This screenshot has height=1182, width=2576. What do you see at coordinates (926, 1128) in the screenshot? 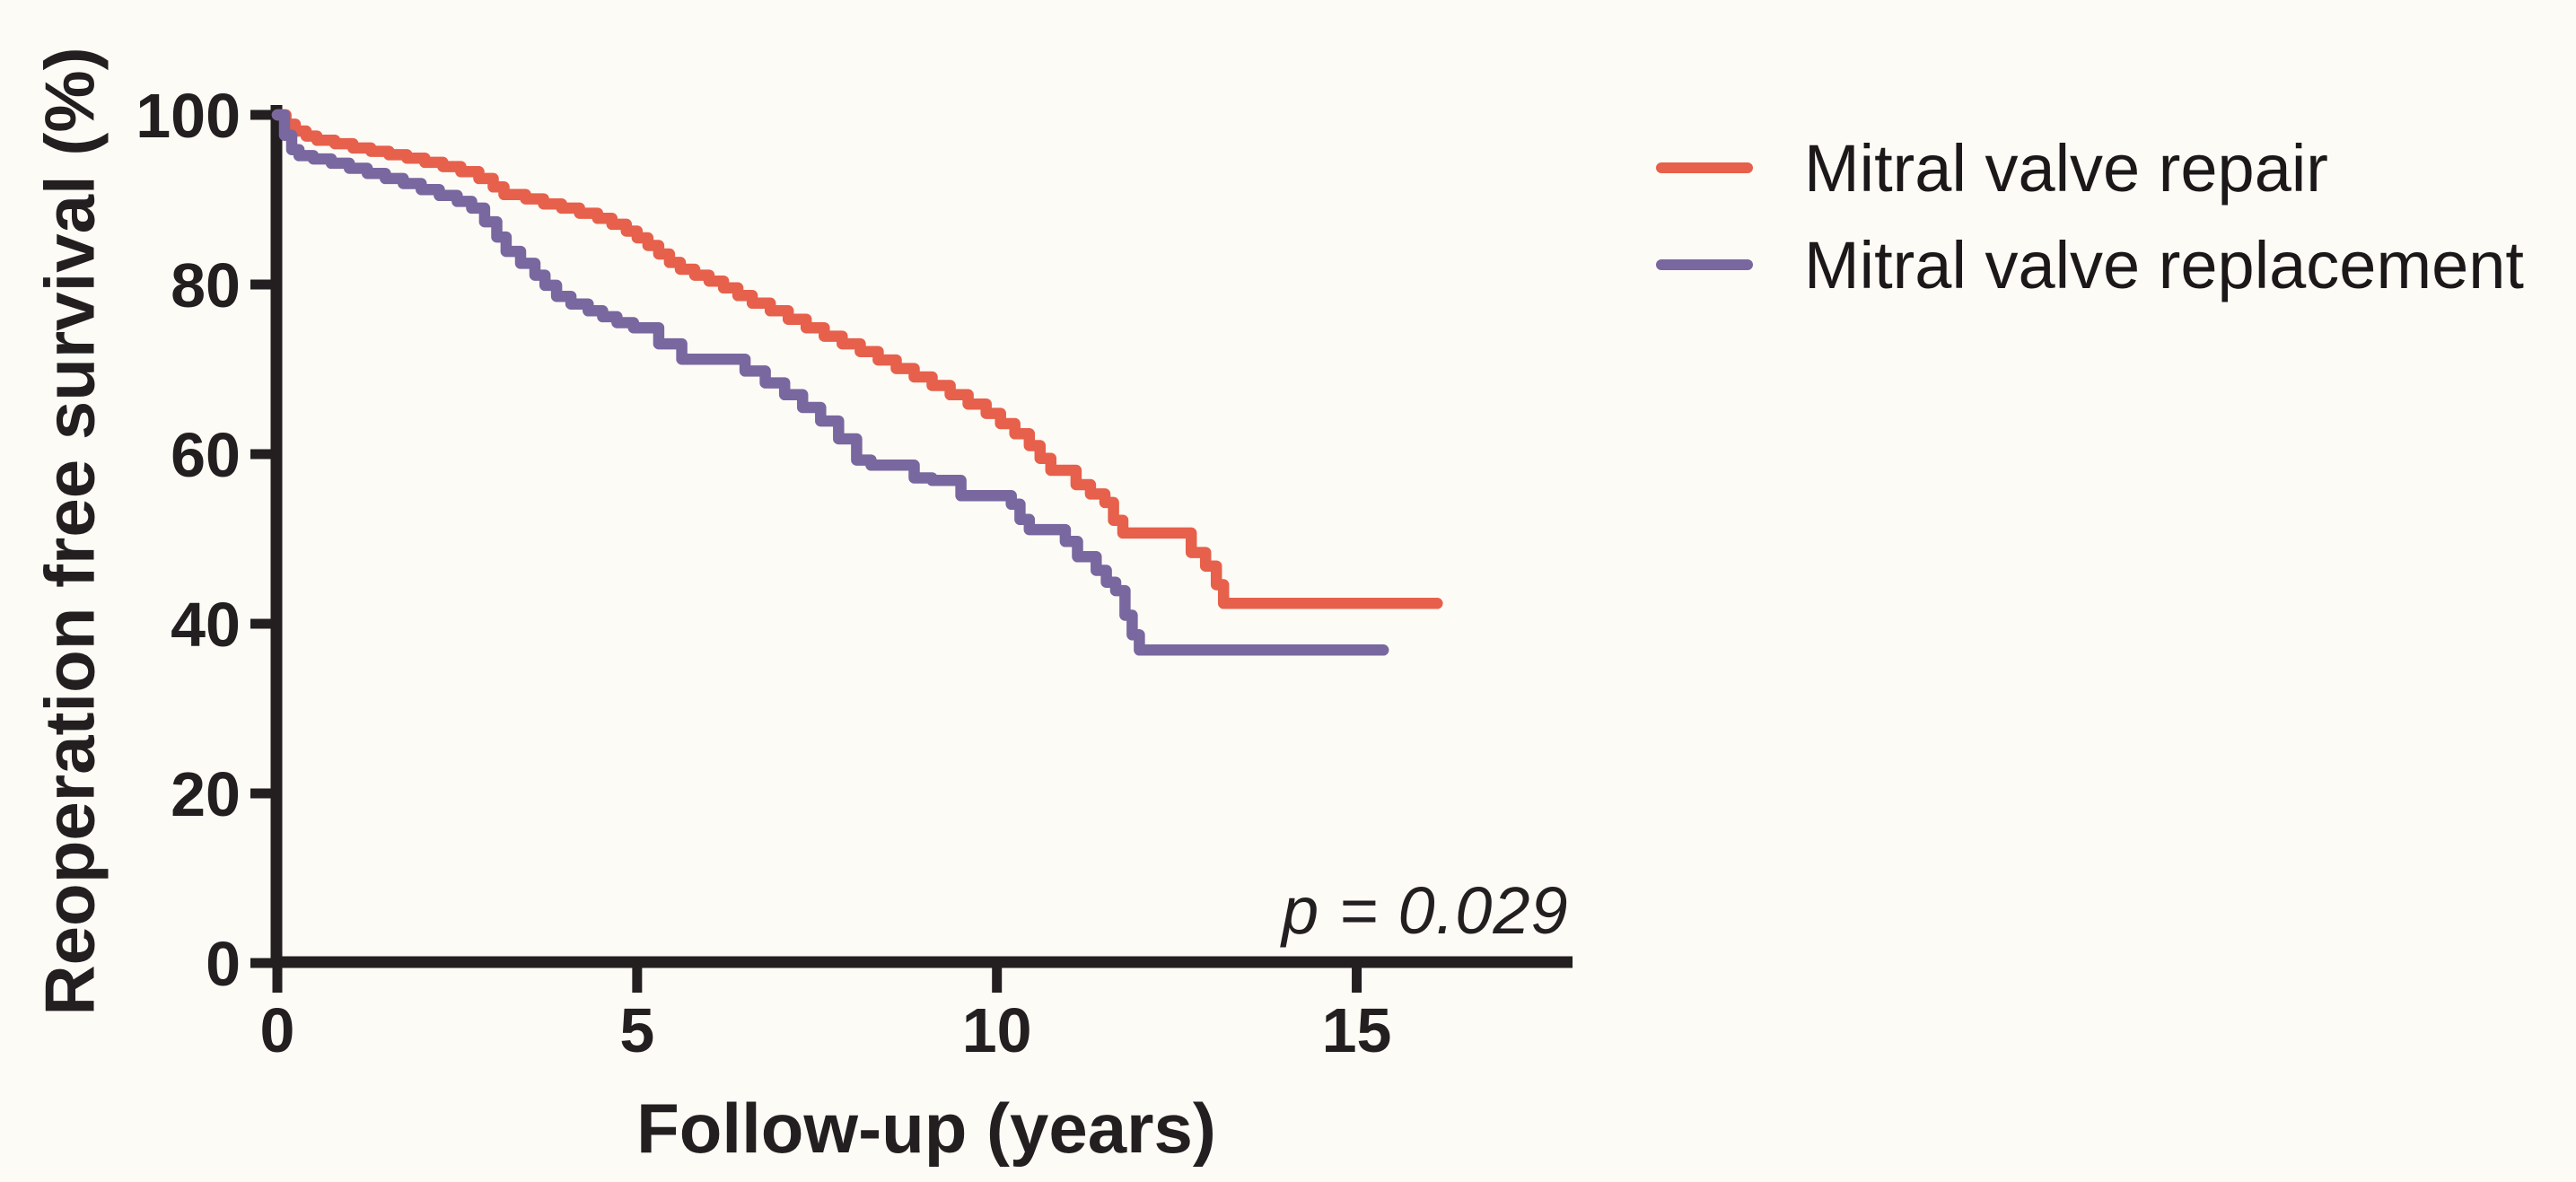
I see `x-axis-title: Follow-up (years)` at bounding box center [926, 1128].